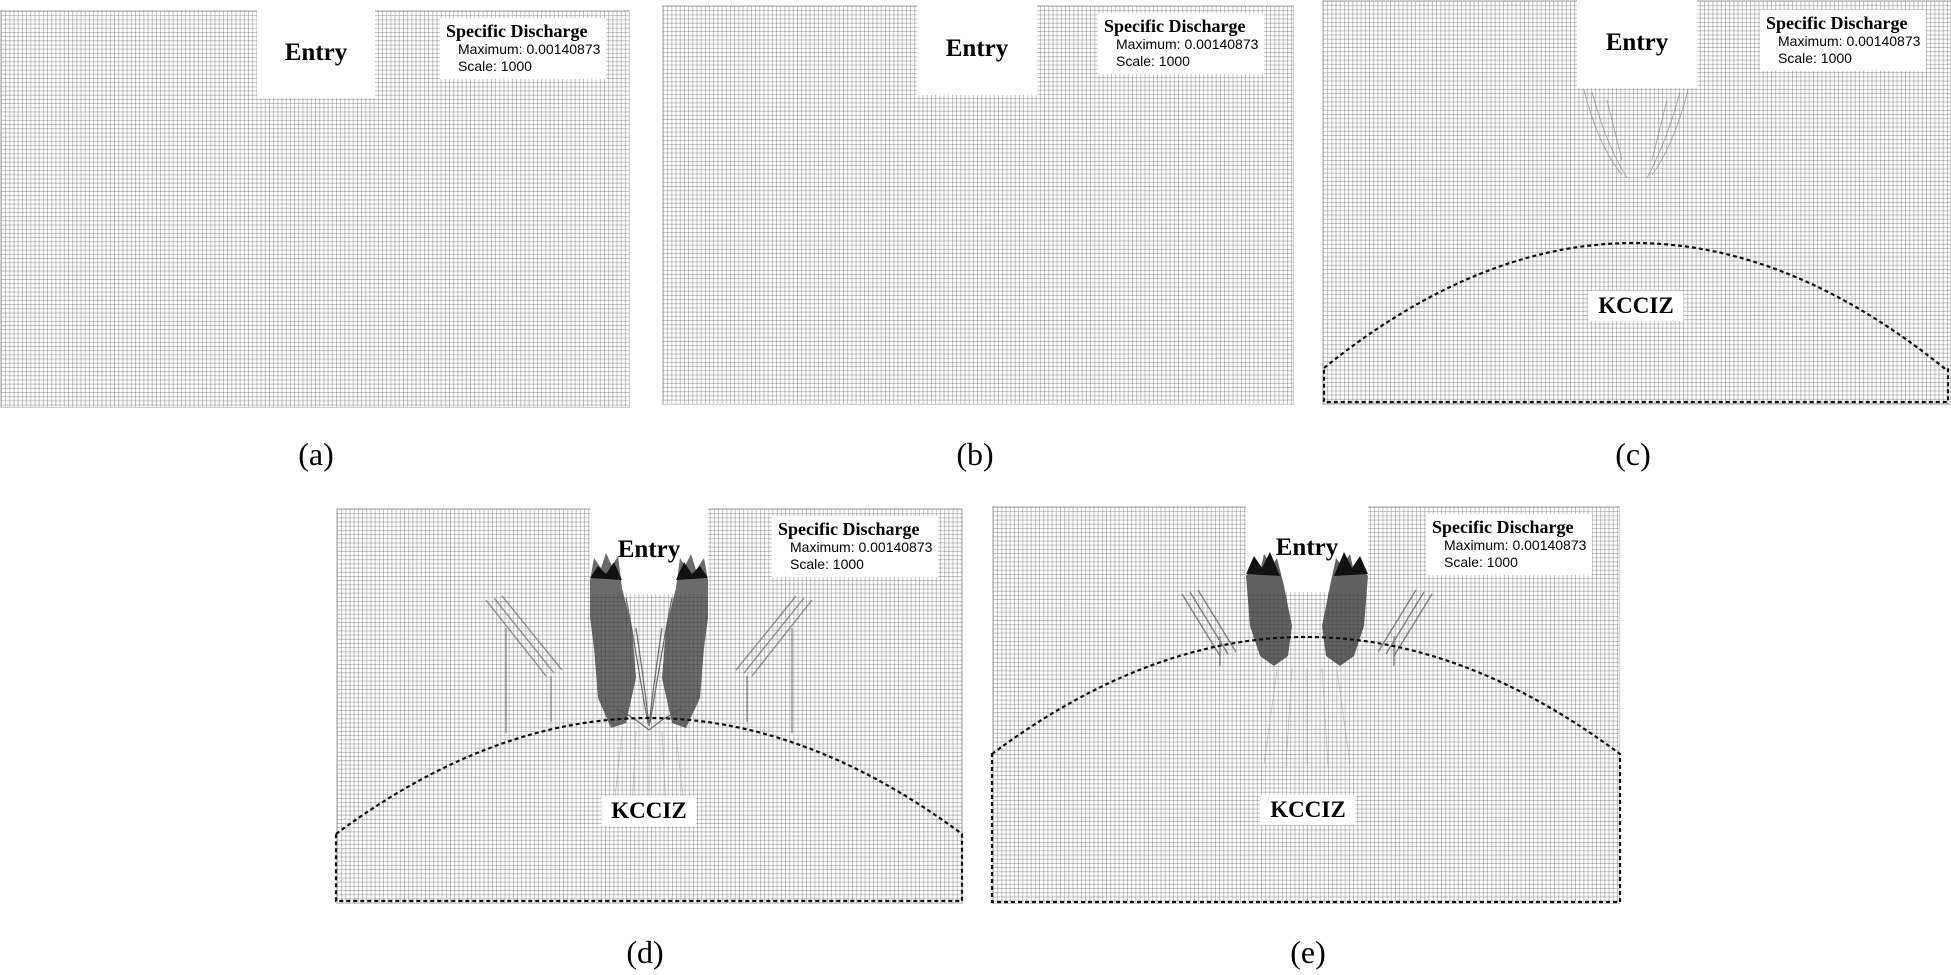 Image resolution: width=1951 pixels, height=975 pixels. I want to click on caption-e: (e), so click(1308, 952).